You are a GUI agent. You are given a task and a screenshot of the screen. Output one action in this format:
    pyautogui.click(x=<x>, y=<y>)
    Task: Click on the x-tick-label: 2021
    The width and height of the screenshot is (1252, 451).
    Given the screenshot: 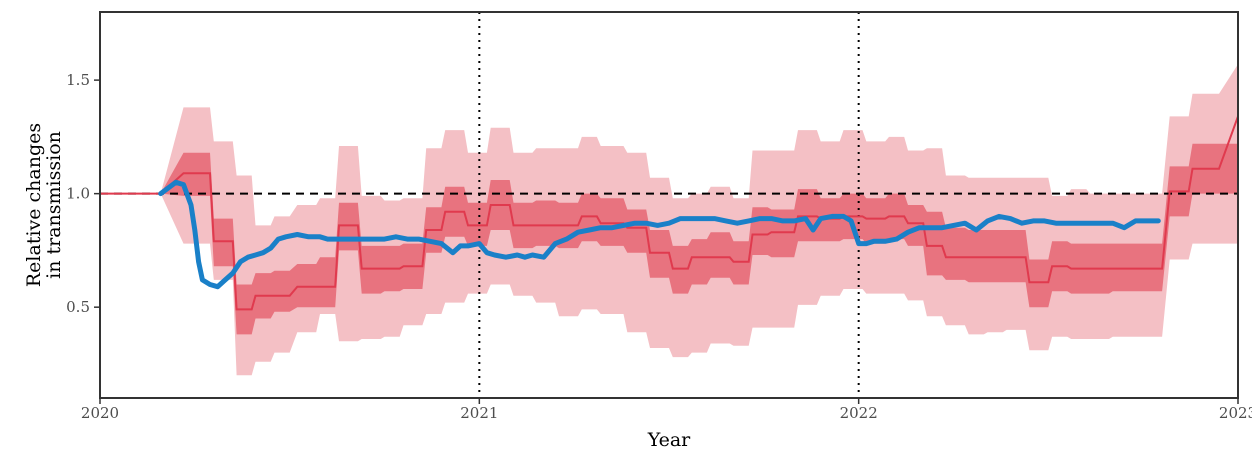 What is the action you would take?
    pyautogui.click(x=479, y=413)
    